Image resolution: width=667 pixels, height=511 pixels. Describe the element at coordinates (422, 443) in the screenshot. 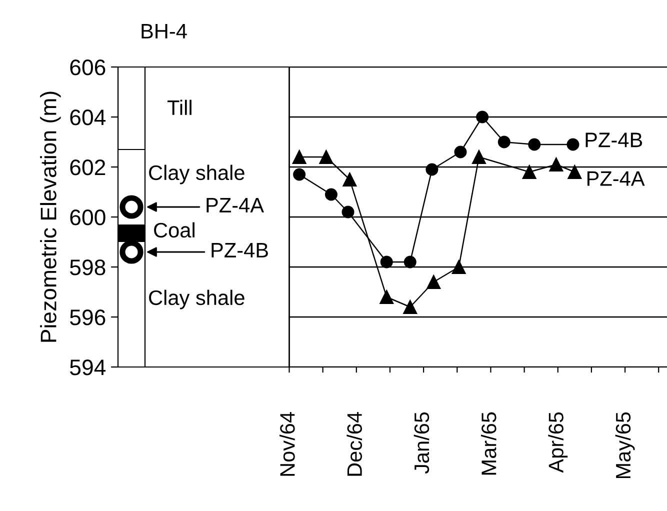

I see `x-tick-label: Jan/65` at that location.